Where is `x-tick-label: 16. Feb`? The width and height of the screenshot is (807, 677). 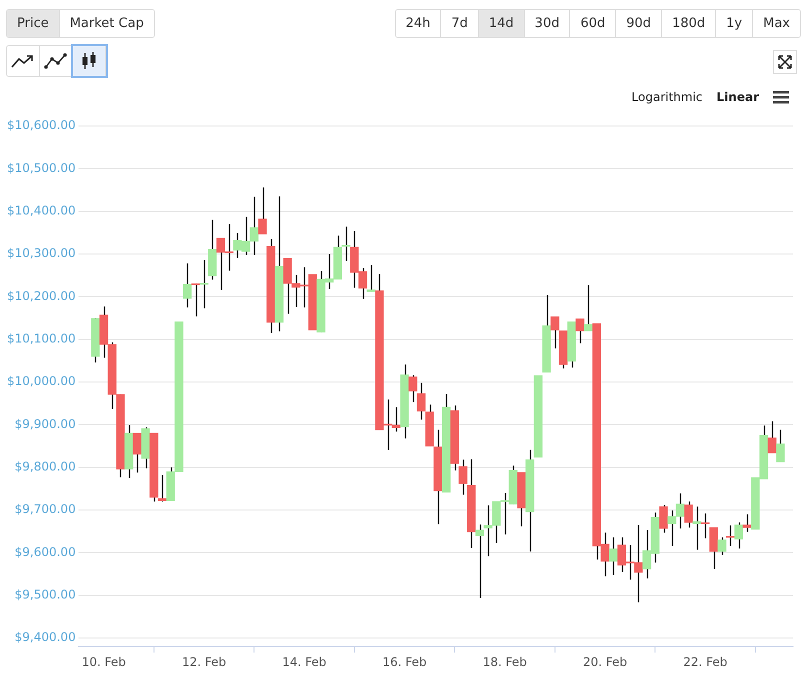
x-tick-label: 16. Feb is located at coordinates (404, 661).